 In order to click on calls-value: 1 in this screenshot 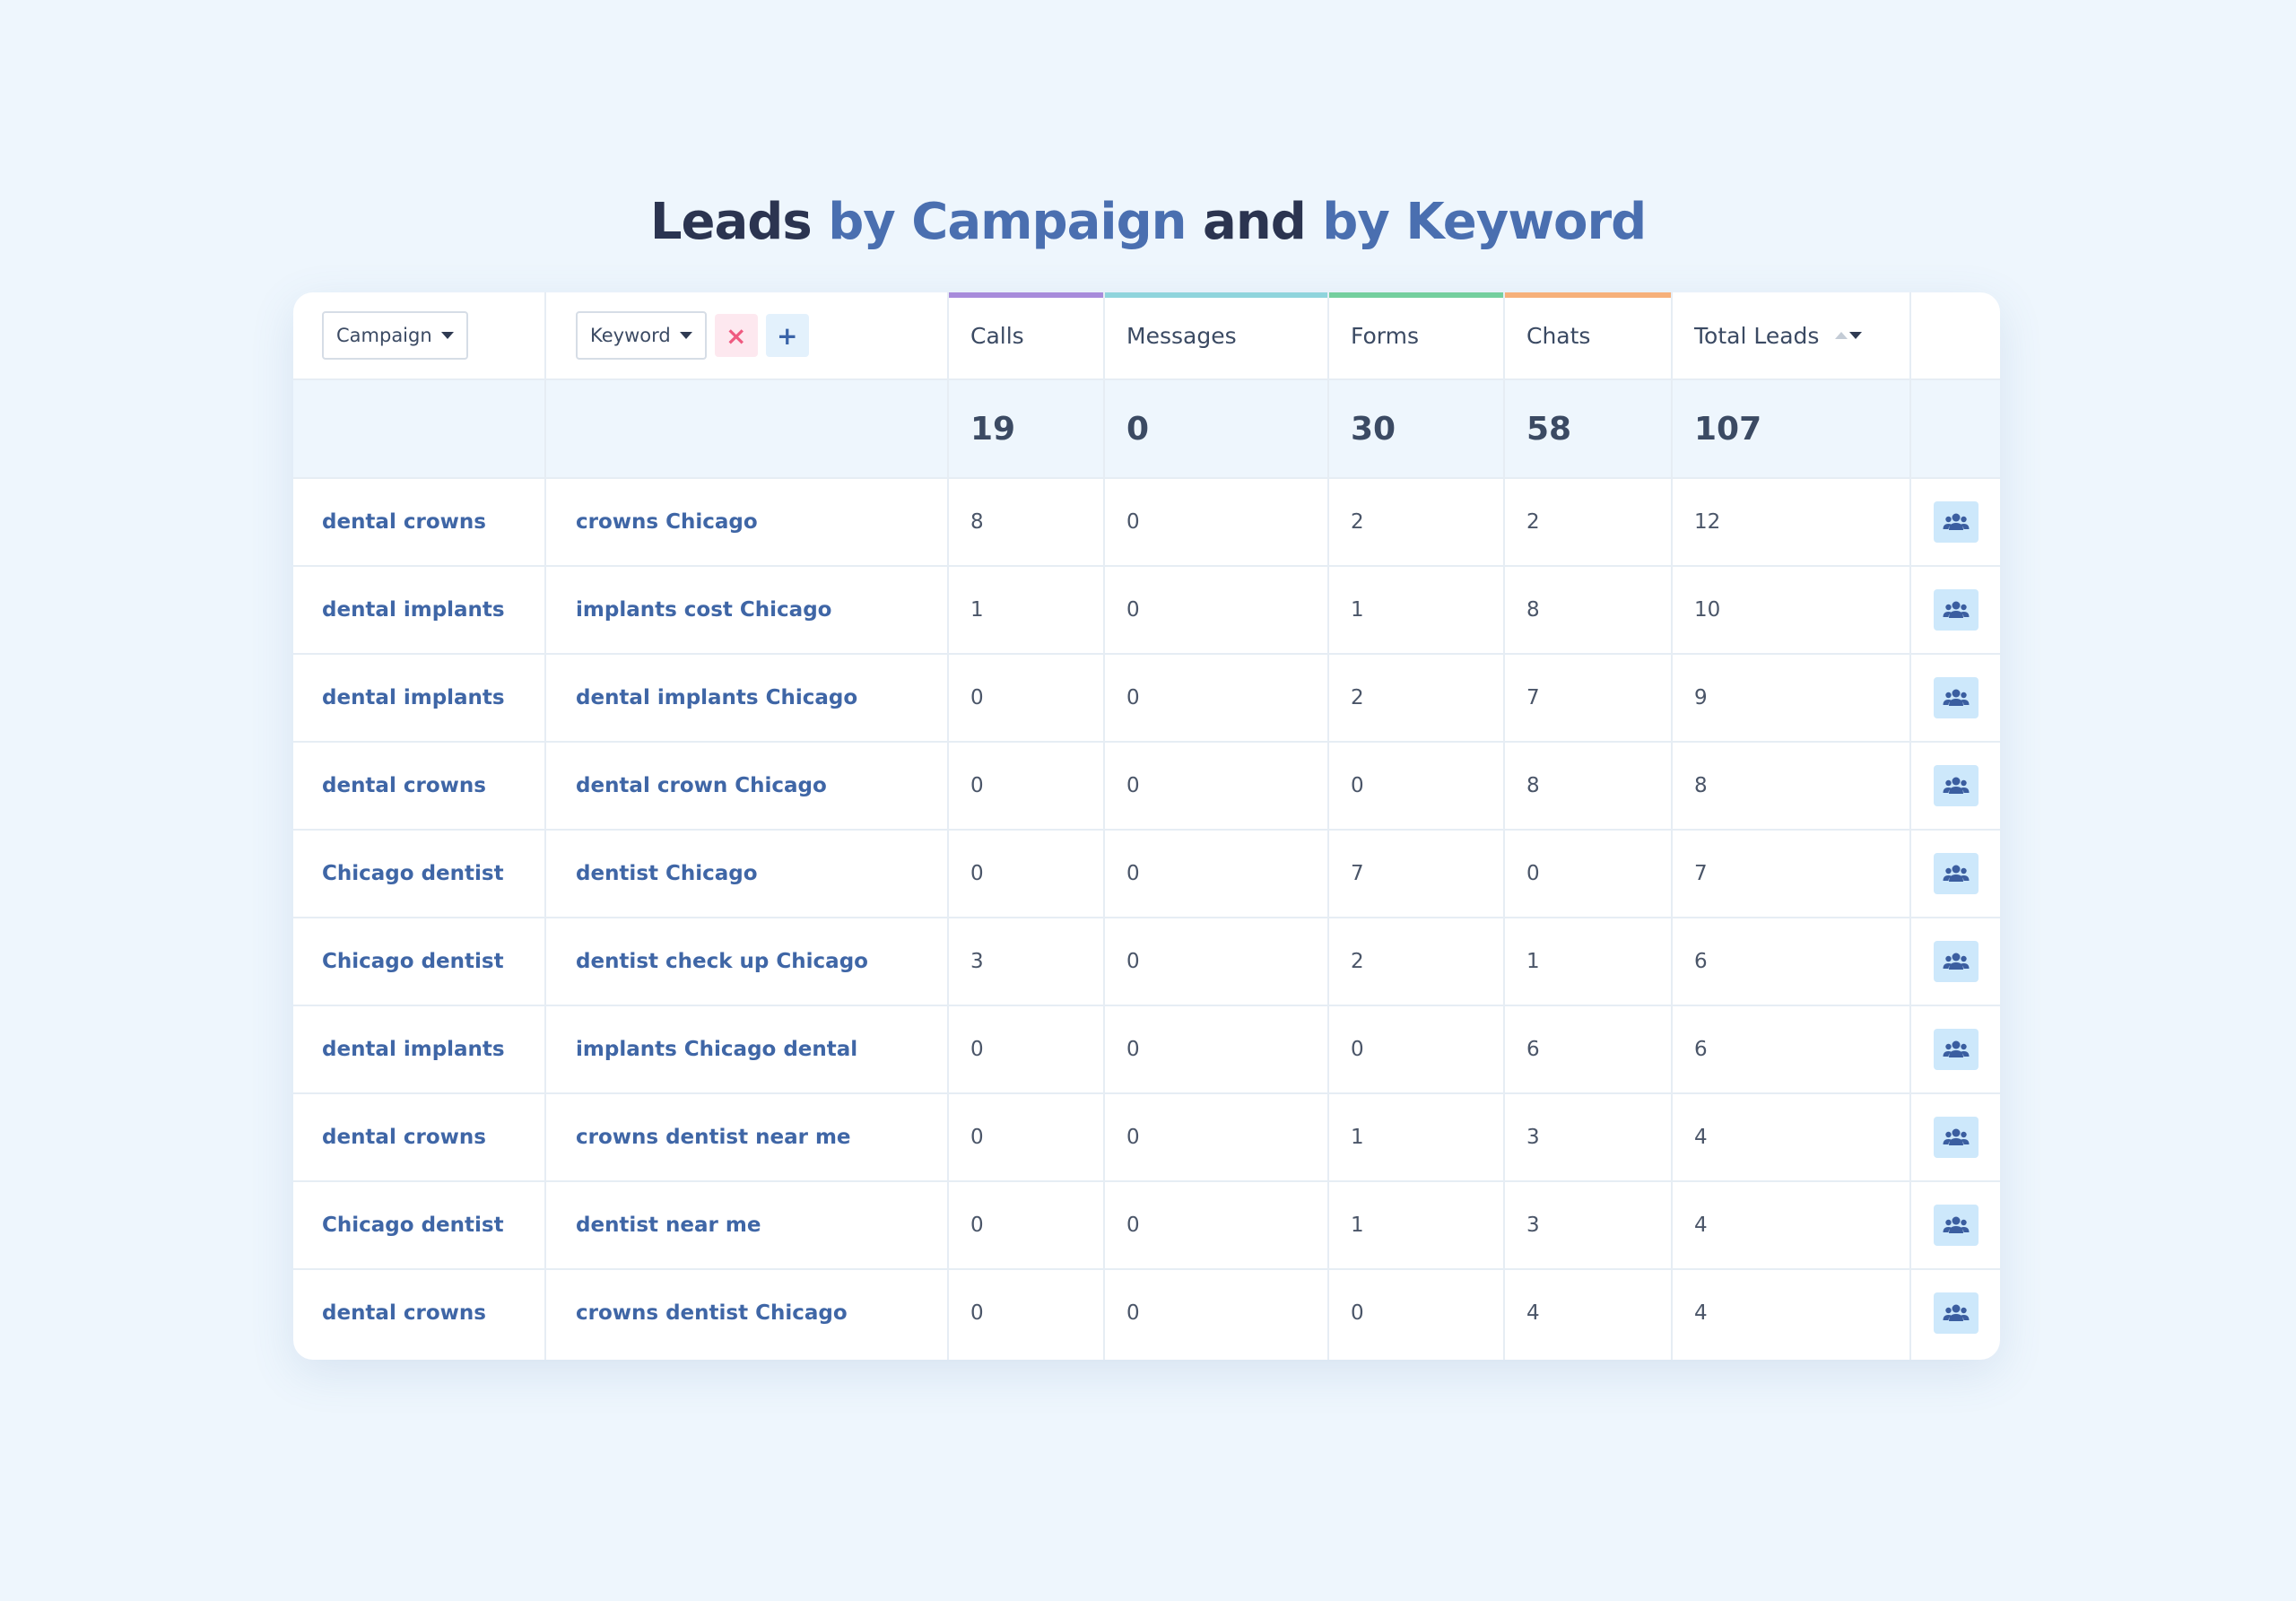, I will do `click(977, 610)`.